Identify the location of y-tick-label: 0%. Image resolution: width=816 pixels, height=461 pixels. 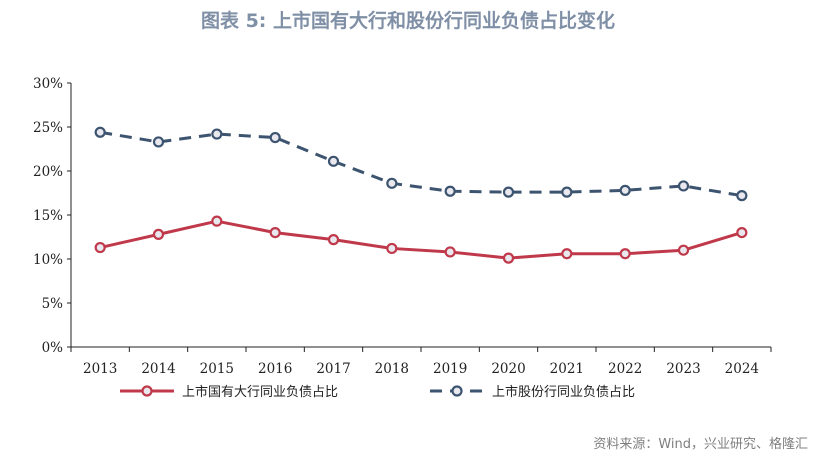
(53, 348).